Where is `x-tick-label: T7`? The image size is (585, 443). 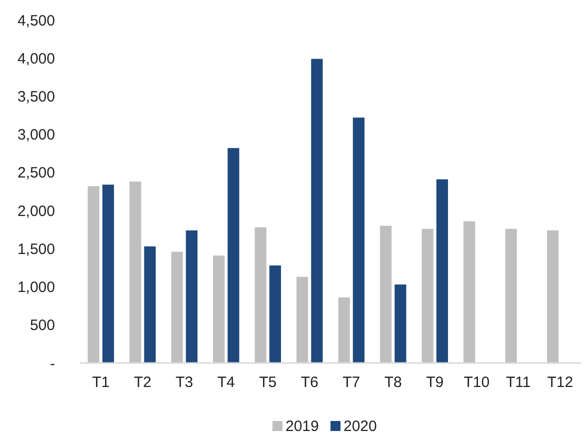
x-tick-label: T7 is located at coordinates (351, 382).